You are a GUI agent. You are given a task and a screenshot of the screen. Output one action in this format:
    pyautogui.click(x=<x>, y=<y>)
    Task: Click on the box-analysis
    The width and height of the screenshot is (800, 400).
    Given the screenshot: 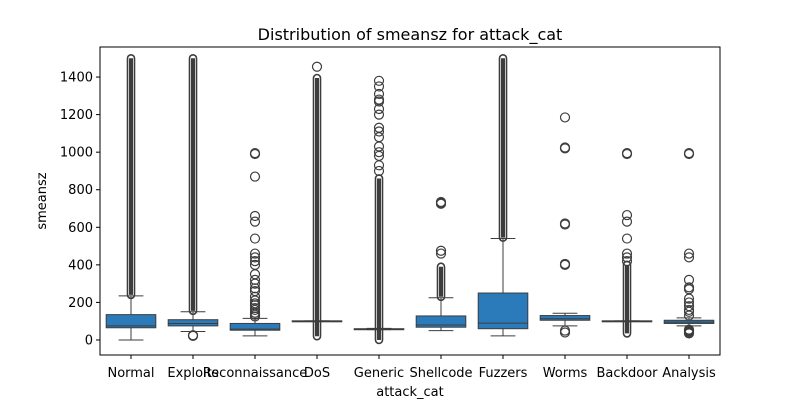 What is the action you would take?
    pyautogui.click(x=689, y=243)
    